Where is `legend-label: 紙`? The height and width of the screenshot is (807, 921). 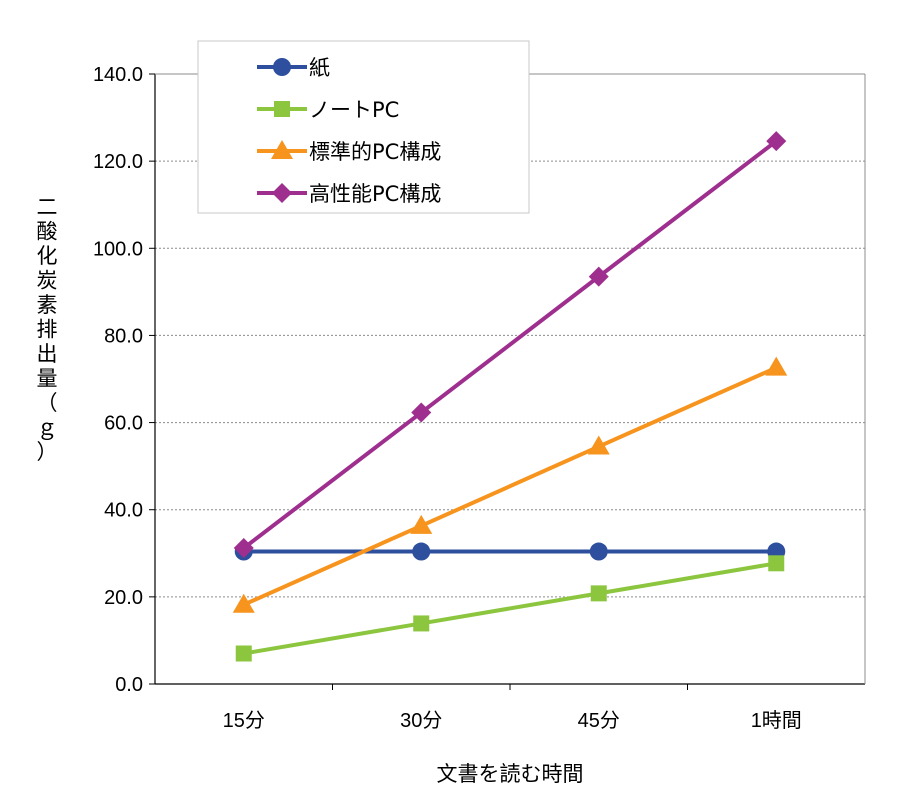
legend-label: 紙 is located at coordinates (319, 68).